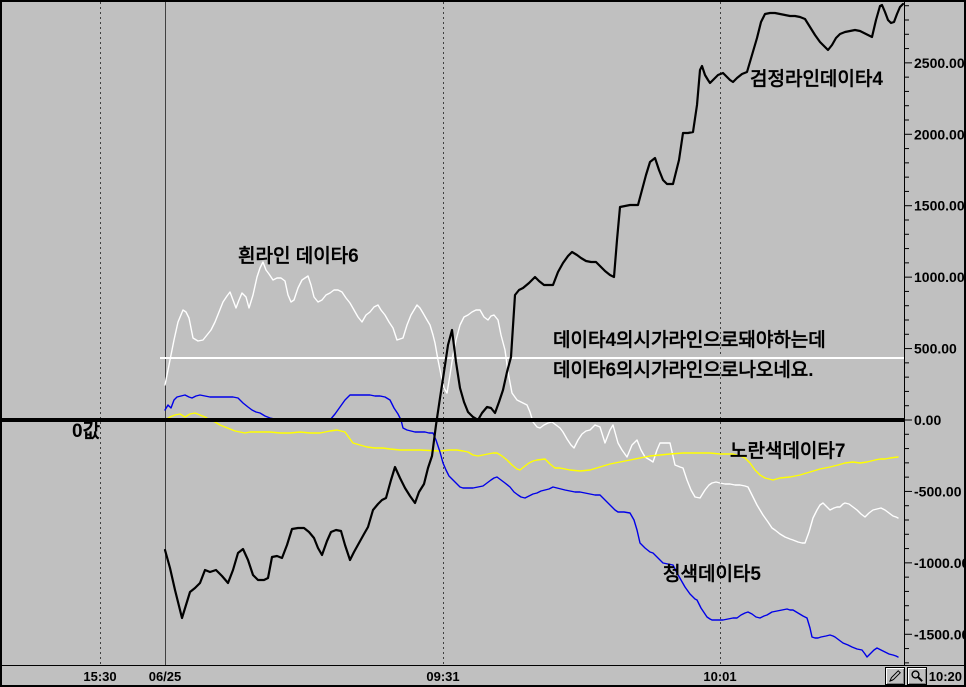 The width and height of the screenshot is (966, 687). What do you see at coordinates (816, 79) in the screenshot?
I see `black-line-label: 검정라인데이타4` at bounding box center [816, 79].